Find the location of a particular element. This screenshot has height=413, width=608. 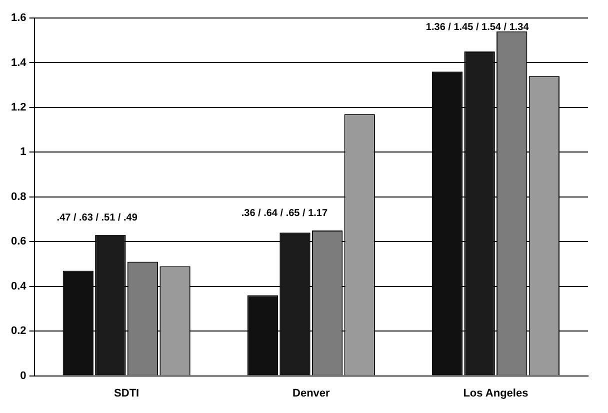

annotation: .36 / .64 / .65 / 1.17 is located at coordinates (284, 214).